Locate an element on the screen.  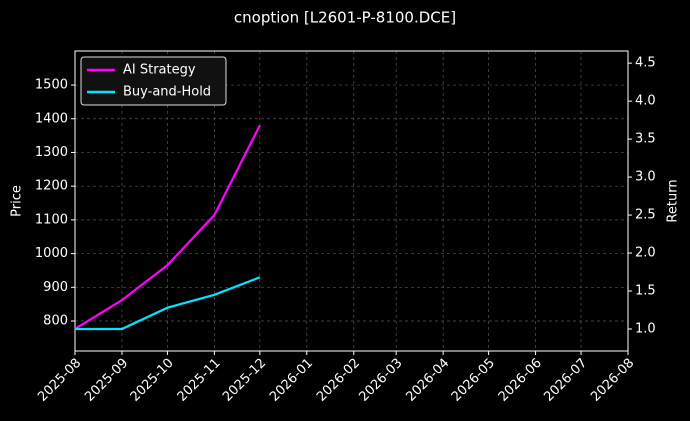
chart-title: cnoption [L2601-P-8100.DCE] is located at coordinates (345, 18).